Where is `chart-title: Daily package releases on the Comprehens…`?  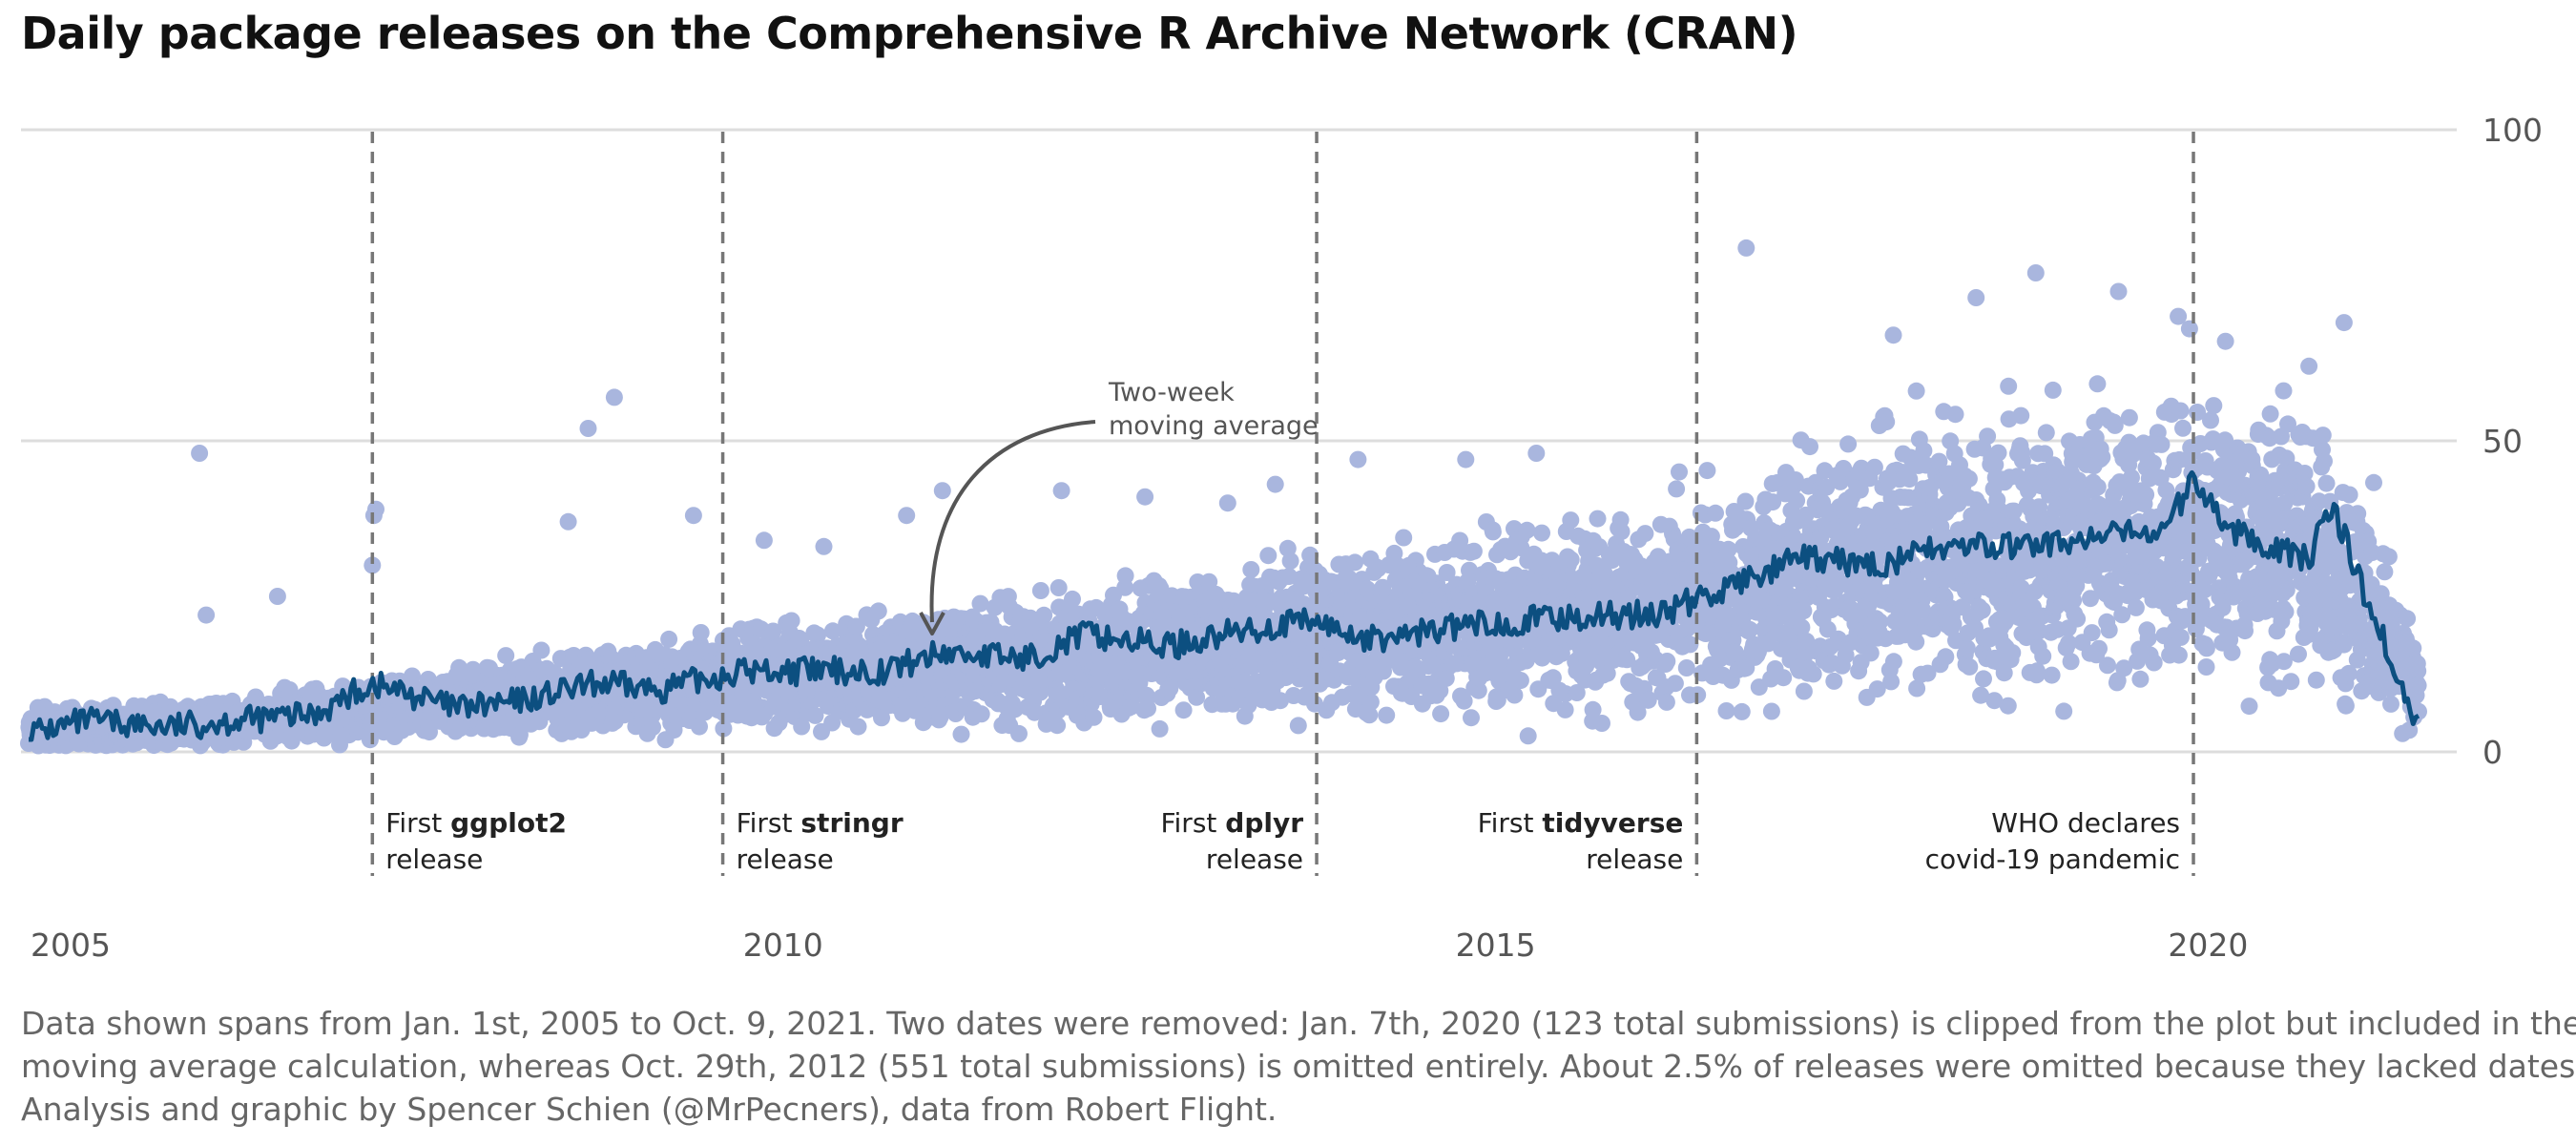 chart-title: Daily package releases on the Comprehens… is located at coordinates (909, 33).